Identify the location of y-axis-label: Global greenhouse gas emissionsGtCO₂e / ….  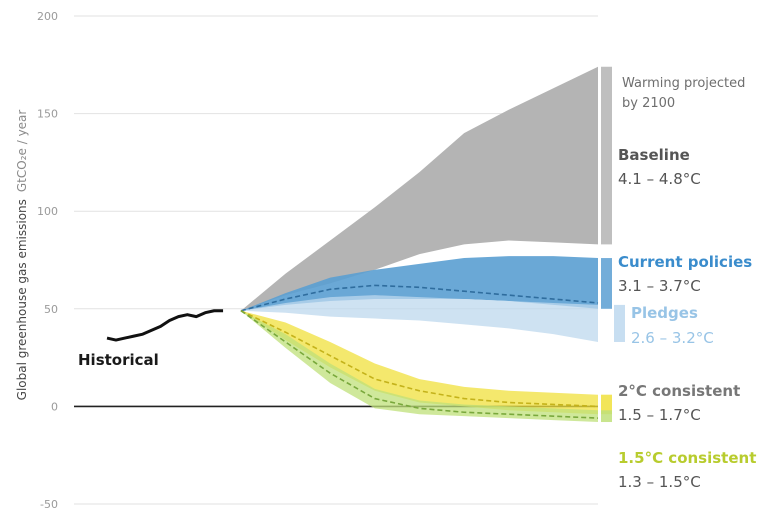
(22, 255).